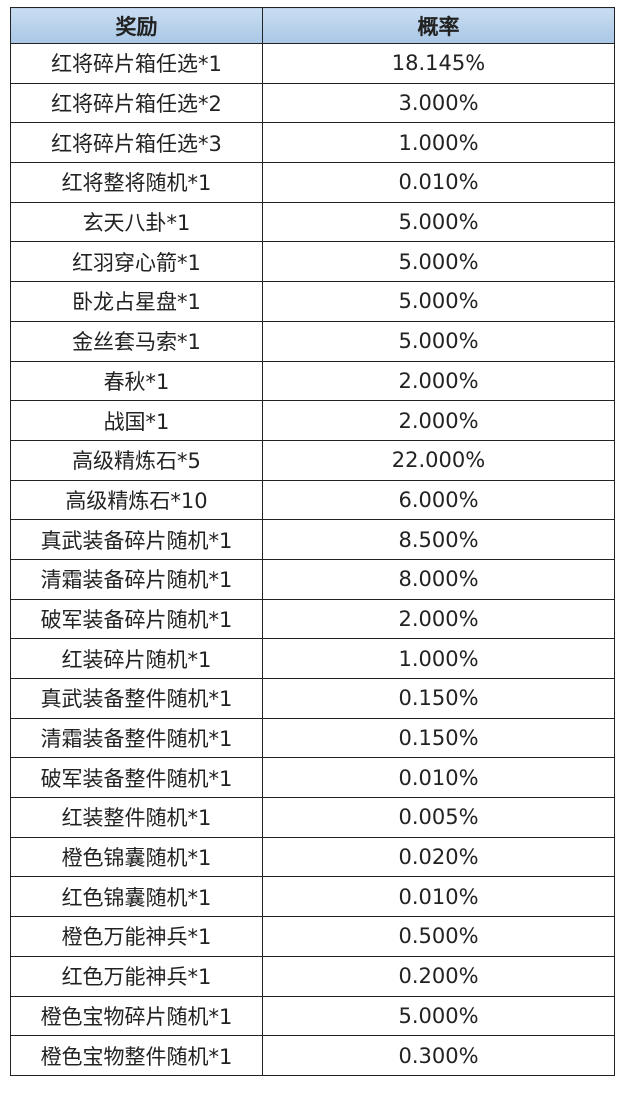 This screenshot has height=1093, width=626. What do you see at coordinates (136, 778) in the screenshot?
I see `reward-cell: 破军装备整件随机*1` at bounding box center [136, 778].